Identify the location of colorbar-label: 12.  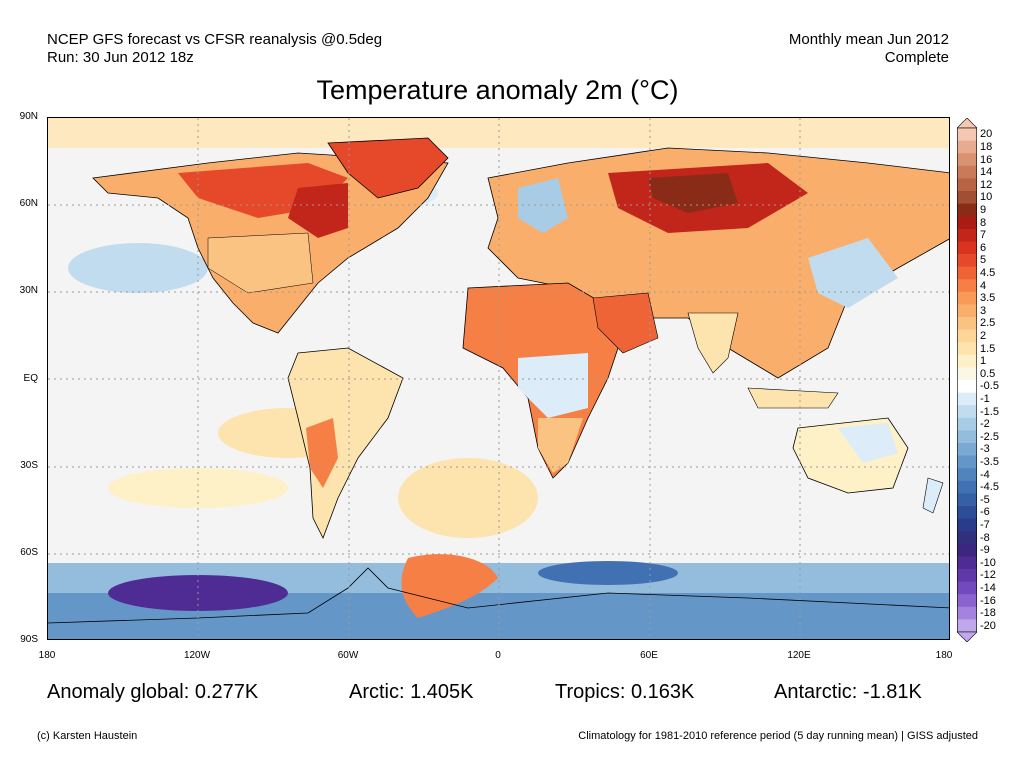
(986, 184).